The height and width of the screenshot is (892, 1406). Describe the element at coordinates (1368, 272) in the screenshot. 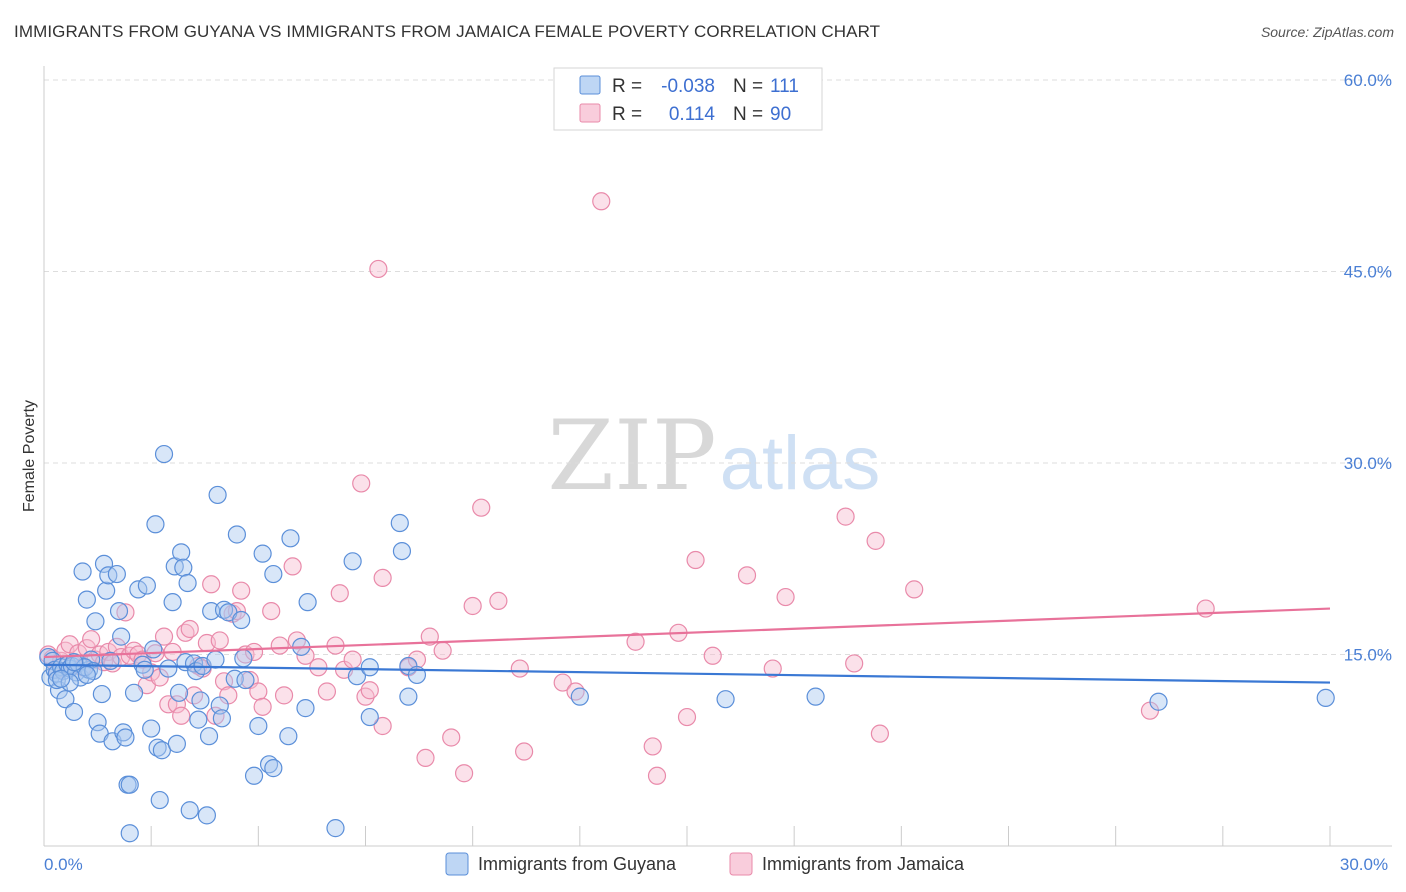

I see `y-tick-label: 45.0%` at that location.